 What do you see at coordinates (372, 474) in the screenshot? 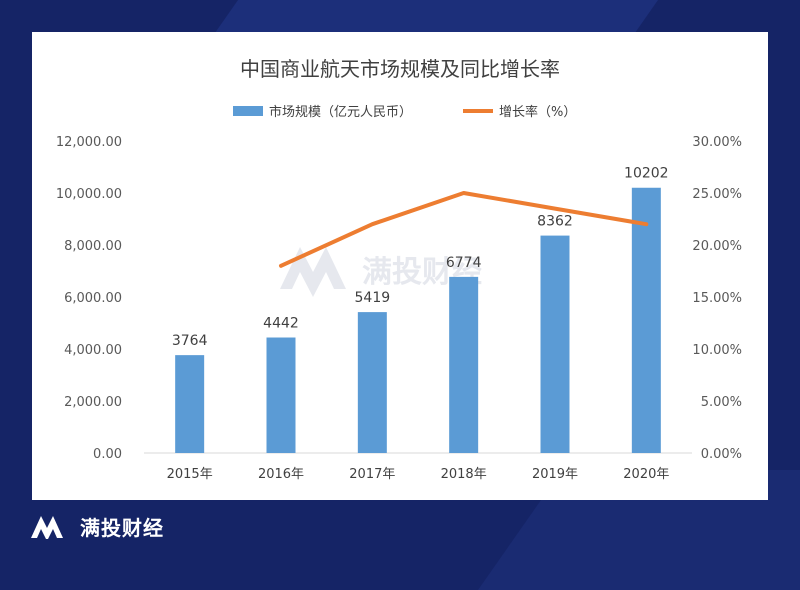
I see `x-tick-label: 2017年` at bounding box center [372, 474].